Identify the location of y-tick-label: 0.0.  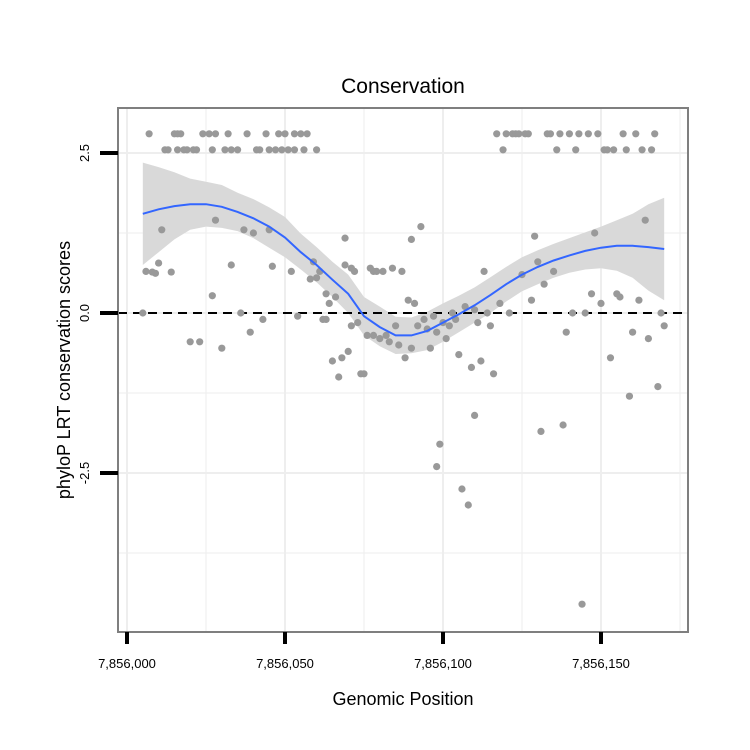
(84, 313).